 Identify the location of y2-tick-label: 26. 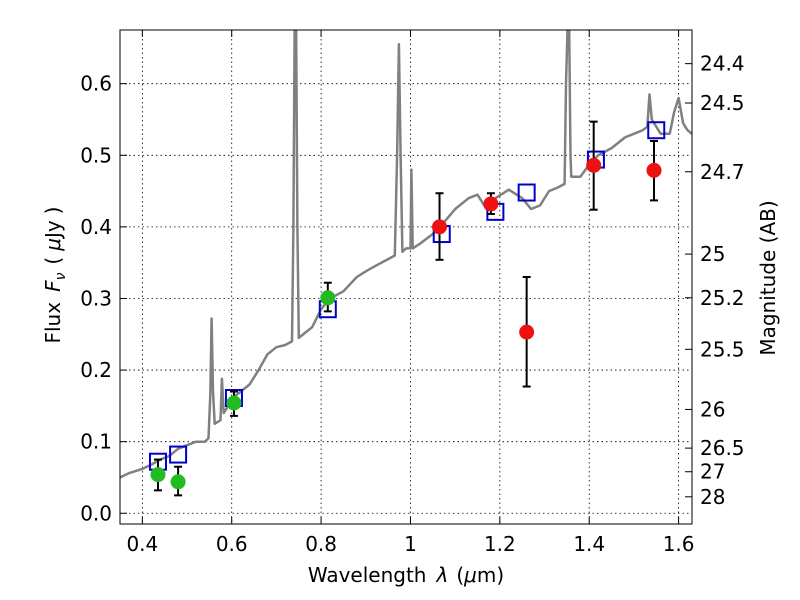
(712, 409).